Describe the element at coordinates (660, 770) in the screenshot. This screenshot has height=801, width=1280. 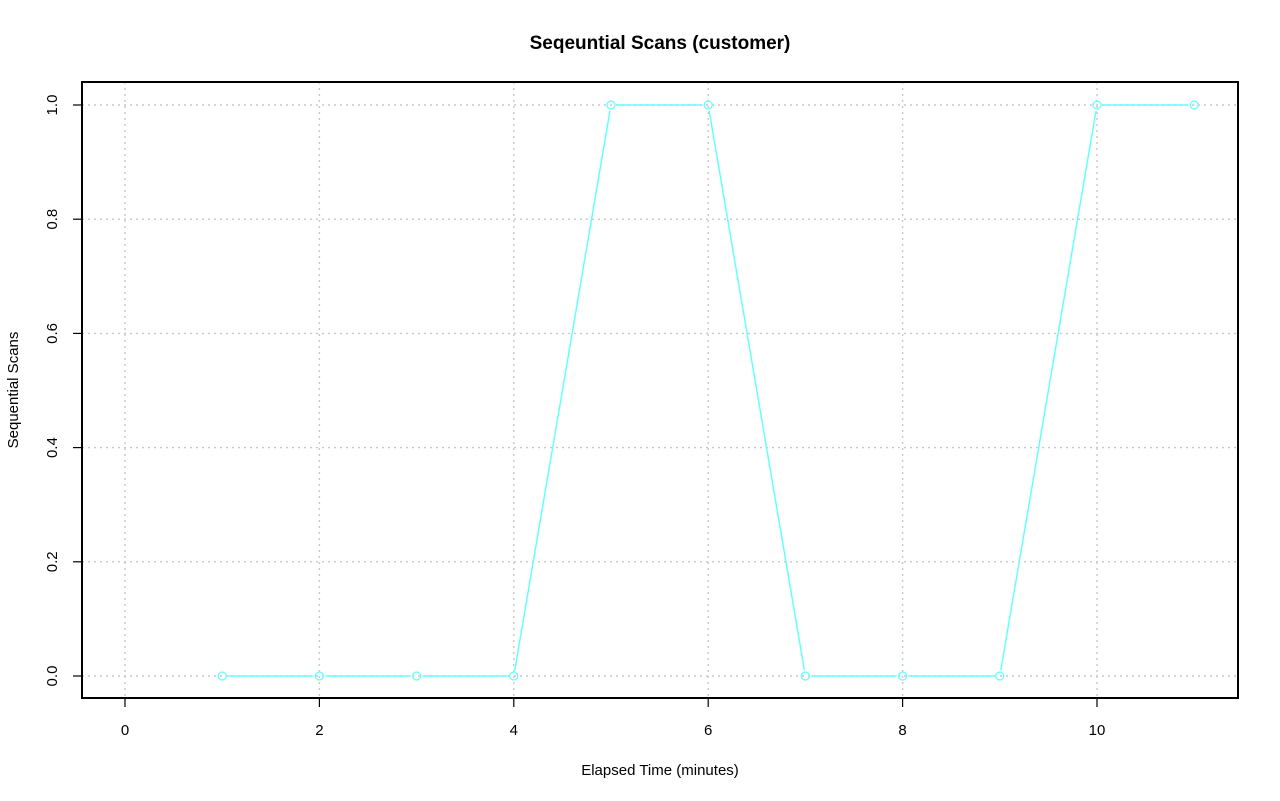
I see `x-axis-label: Elapsed Time (minutes)` at that location.